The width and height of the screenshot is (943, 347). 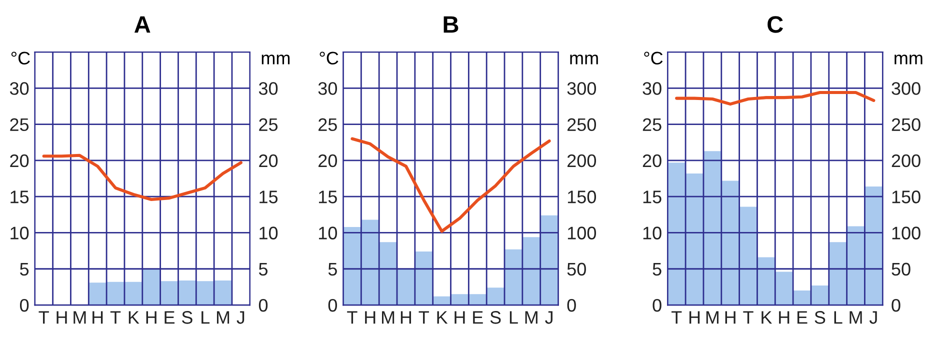 I want to click on y2-tick-label: 20, so click(x=268, y=161).